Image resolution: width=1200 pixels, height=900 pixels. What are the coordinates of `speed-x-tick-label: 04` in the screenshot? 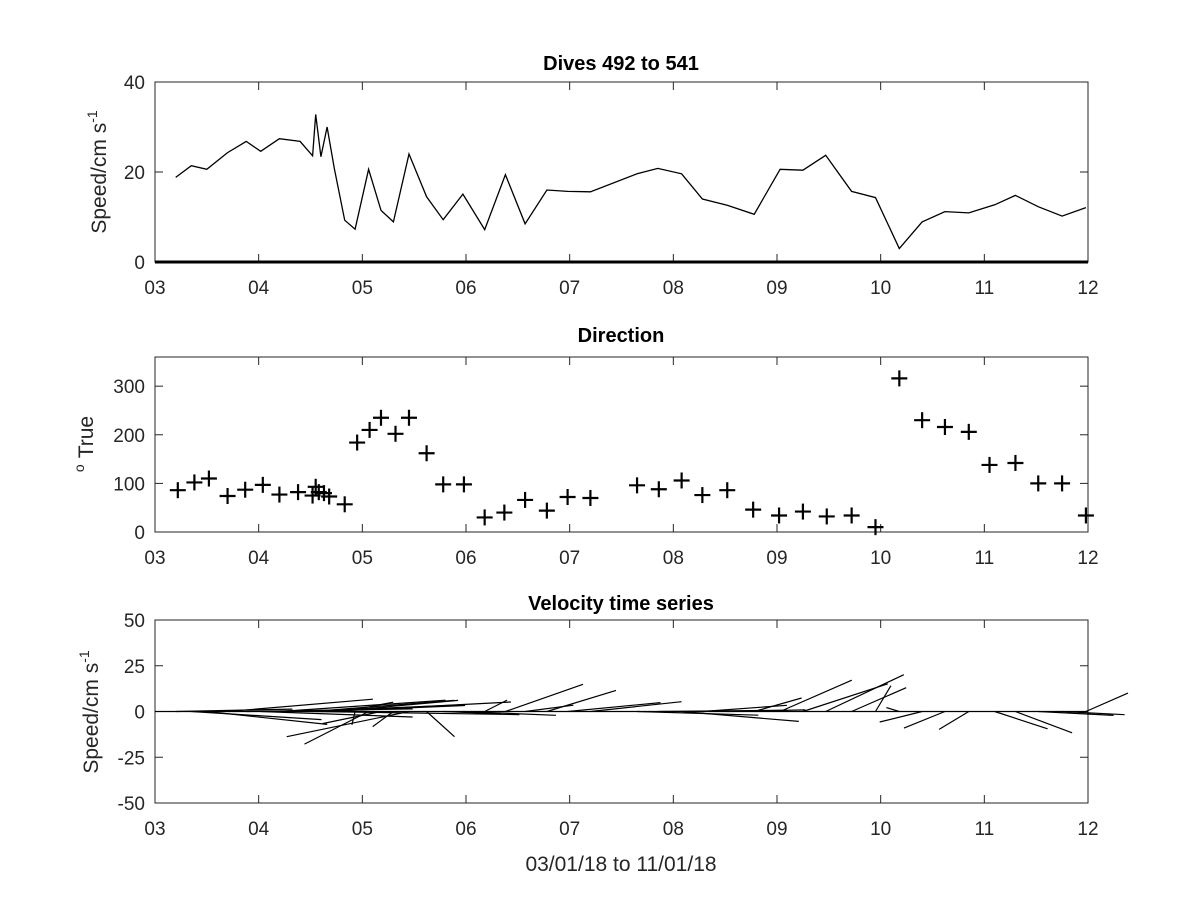 It's located at (259, 288).